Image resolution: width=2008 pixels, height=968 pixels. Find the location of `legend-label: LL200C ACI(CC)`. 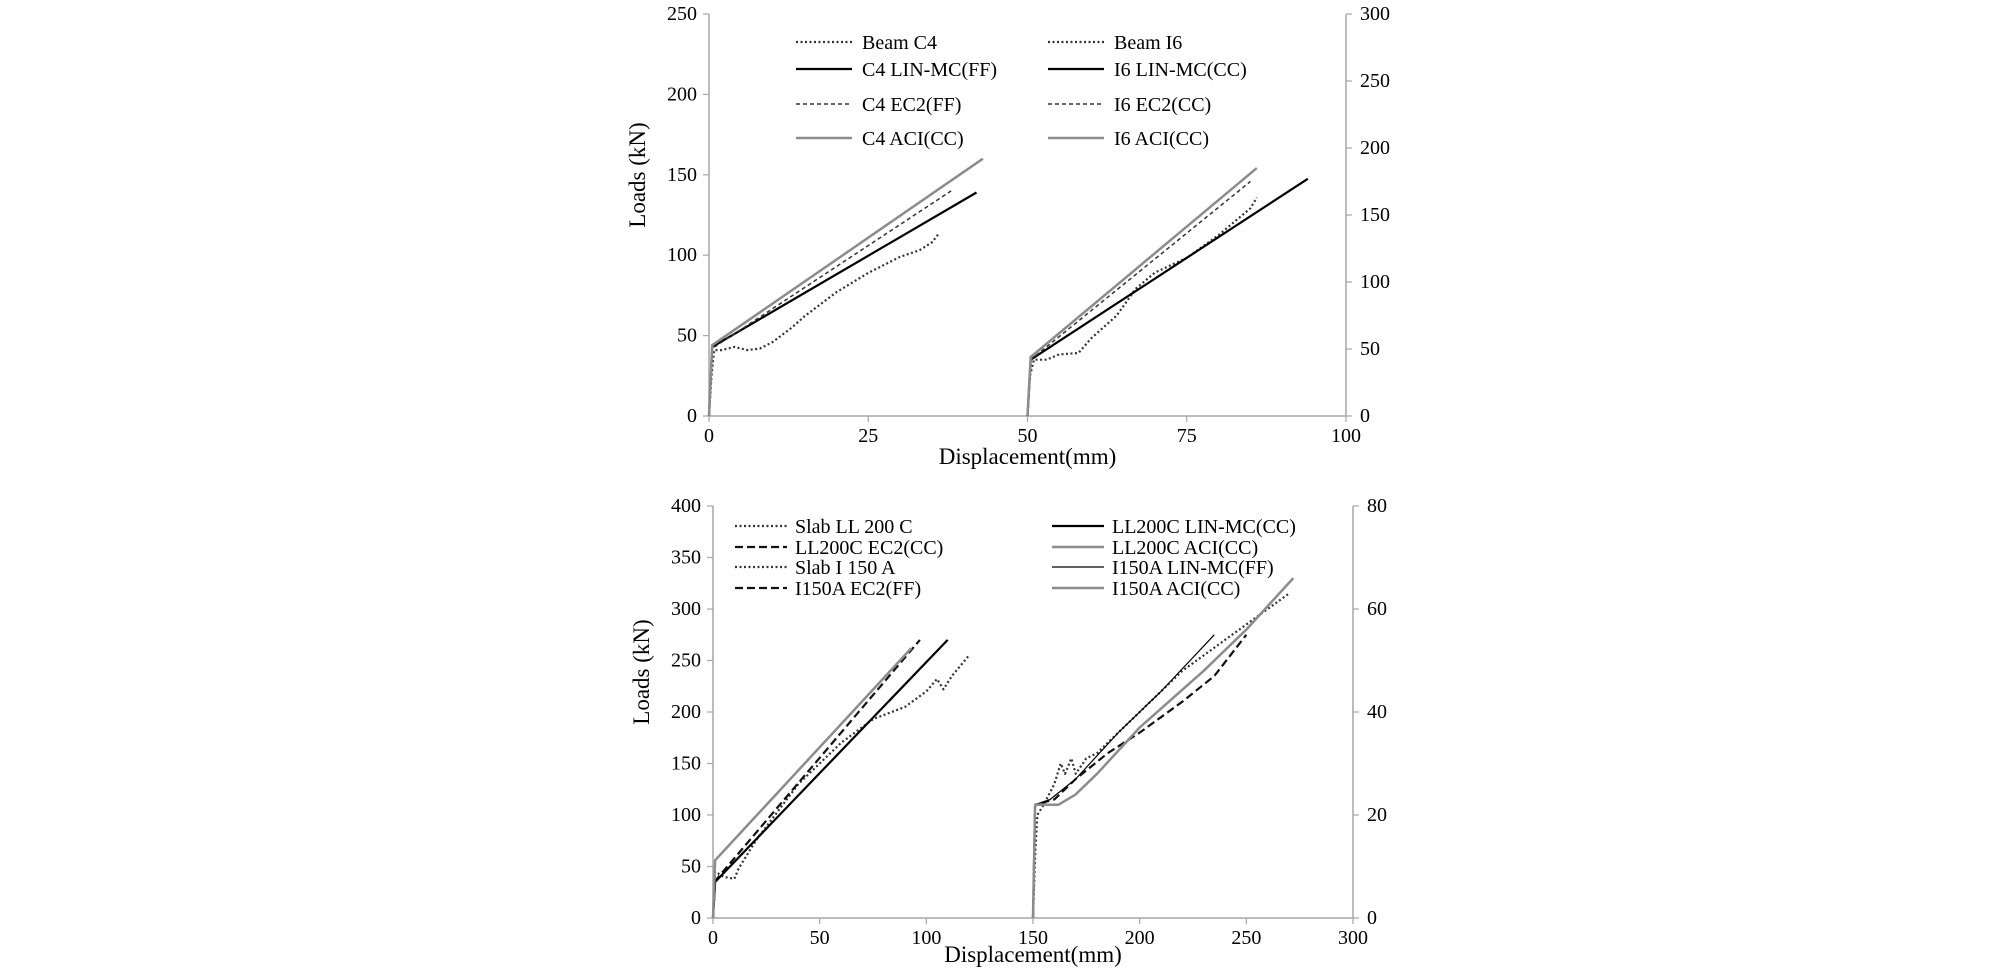

legend-label: LL200C ACI(CC) is located at coordinates (1185, 548).